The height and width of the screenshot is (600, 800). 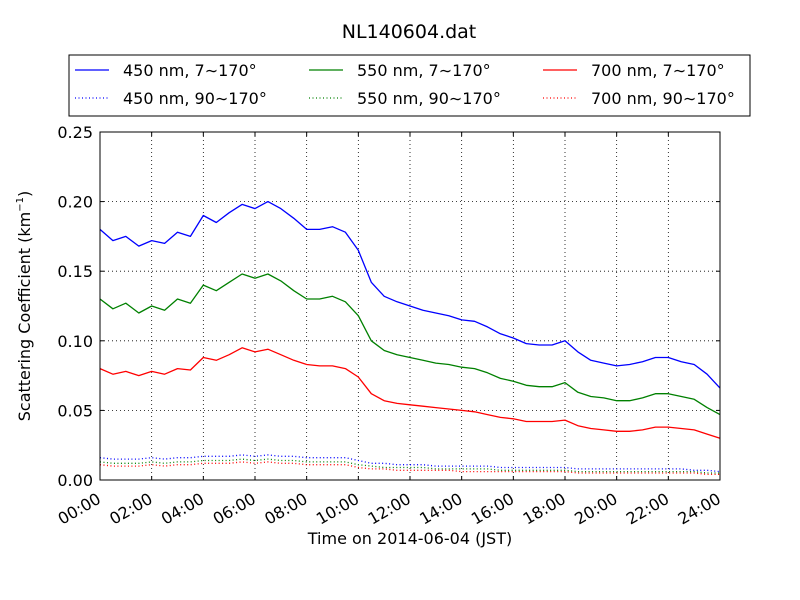 I want to click on x-axis-label: Time on 2014-06-04 (JST), so click(x=409, y=538).